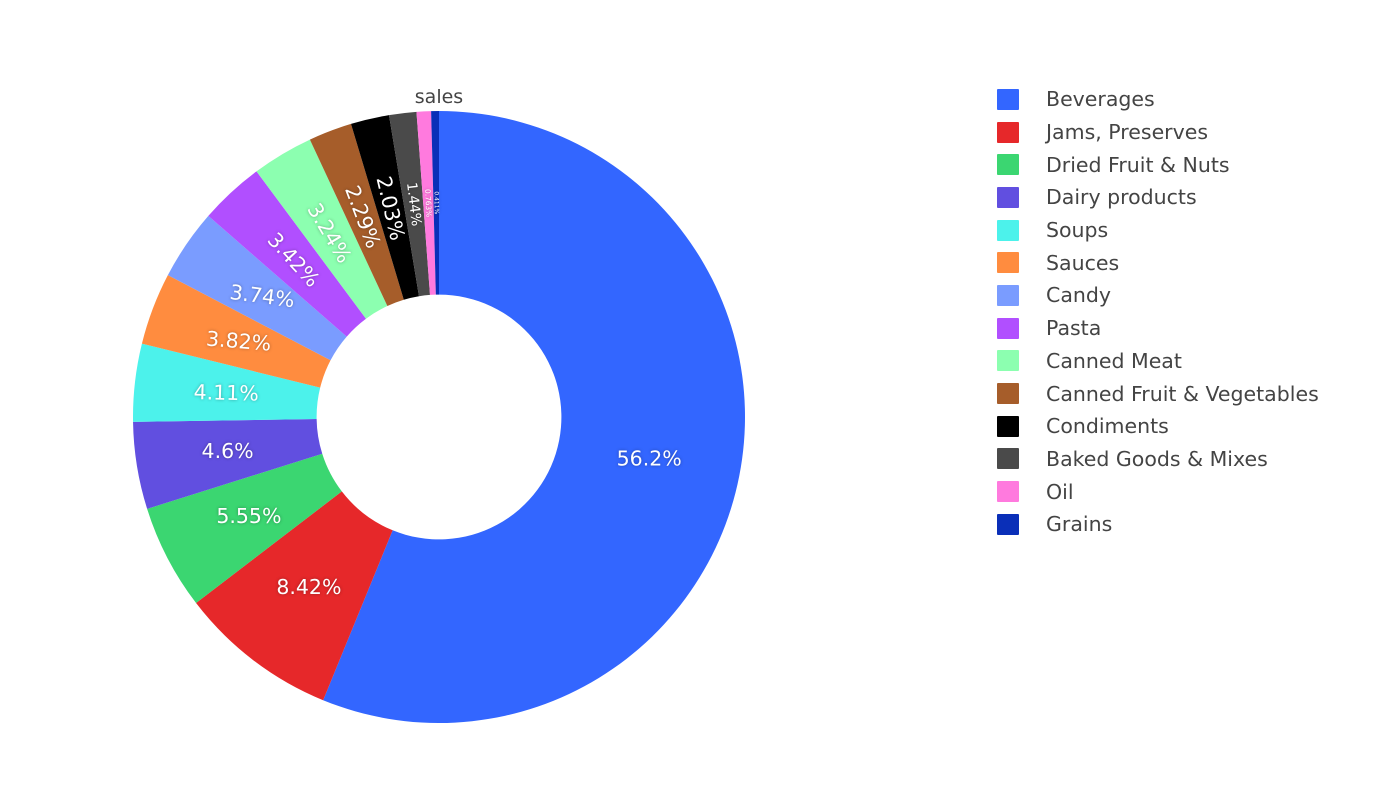  I want to click on legend-label: Oil, so click(1060, 491).